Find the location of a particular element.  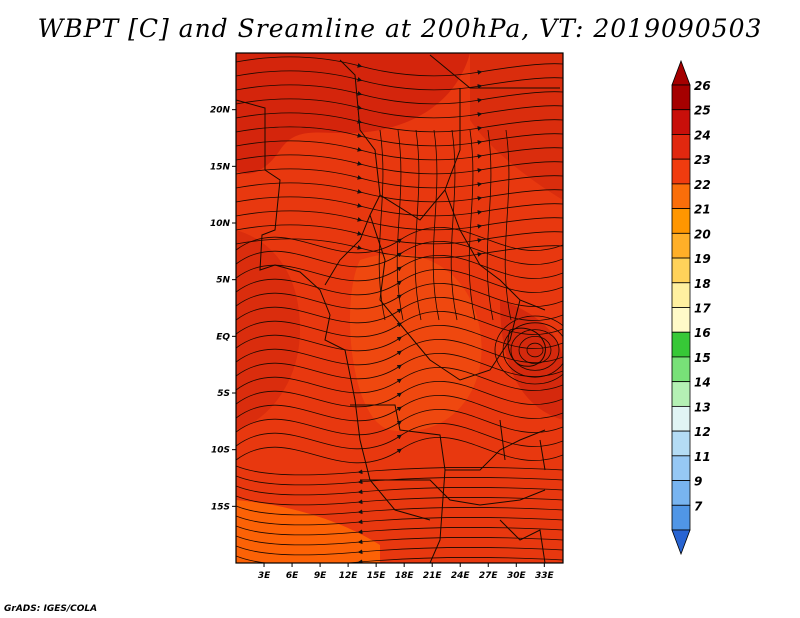

colorbar-label: 19 is located at coordinates (702, 259).